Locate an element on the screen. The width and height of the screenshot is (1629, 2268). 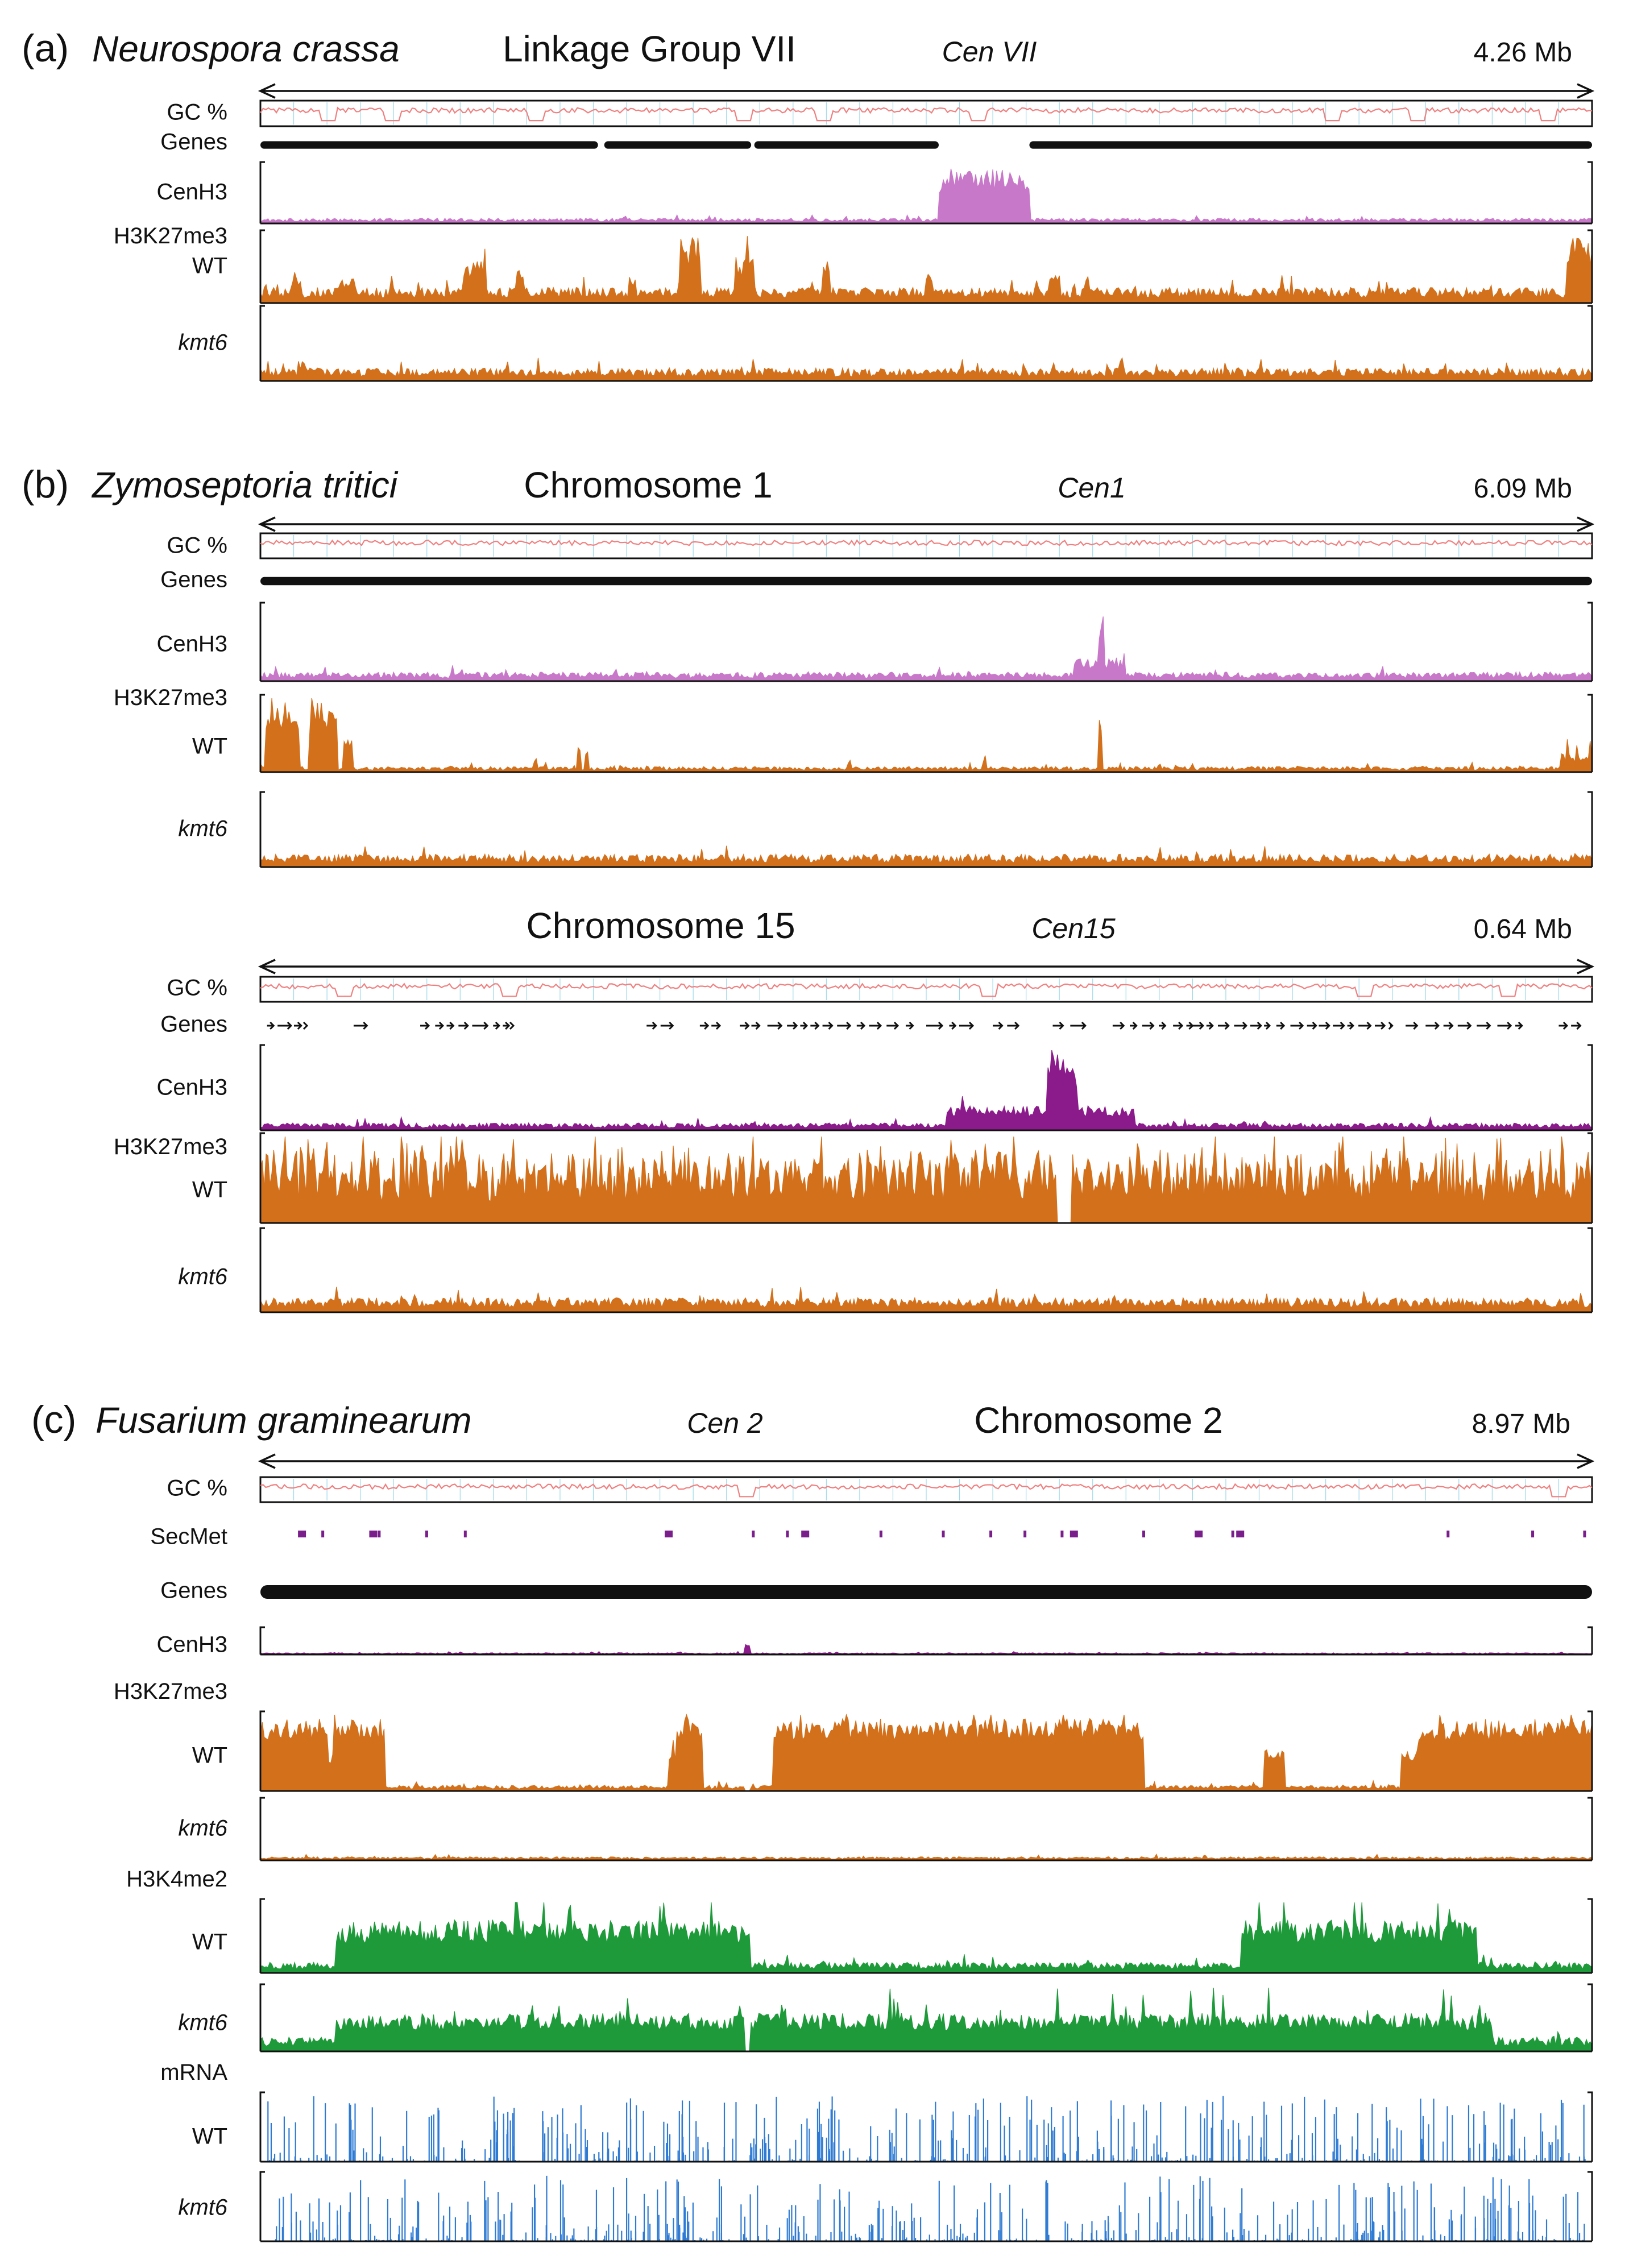
chromosome-length: 0.64 Mb is located at coordinates (1523, 929).